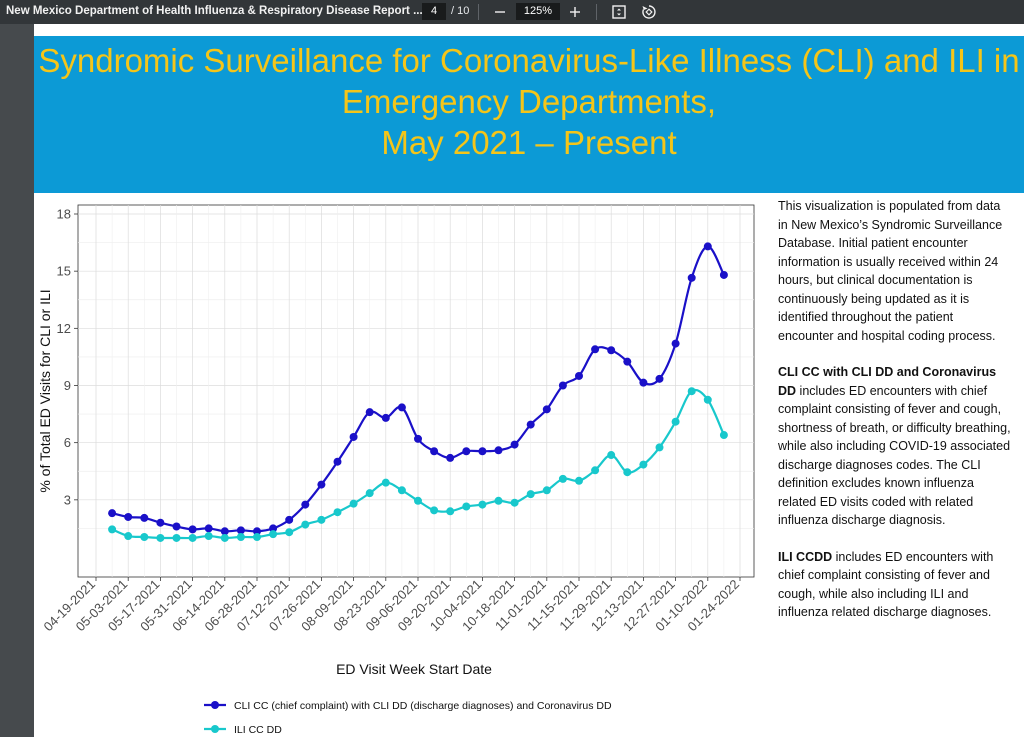  I want to click on slide-title-line3: May 2021 – Present, so click(529, 142).